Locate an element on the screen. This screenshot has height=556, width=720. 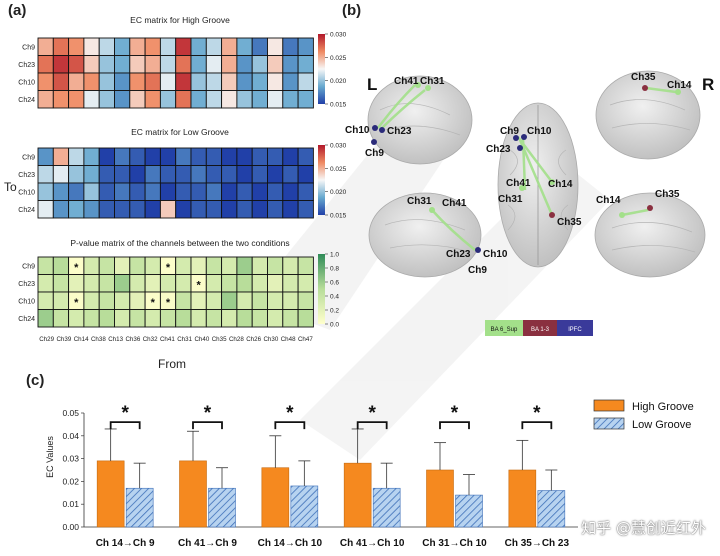
hemisphere-right-label: R is located at coordinates (708, 84).